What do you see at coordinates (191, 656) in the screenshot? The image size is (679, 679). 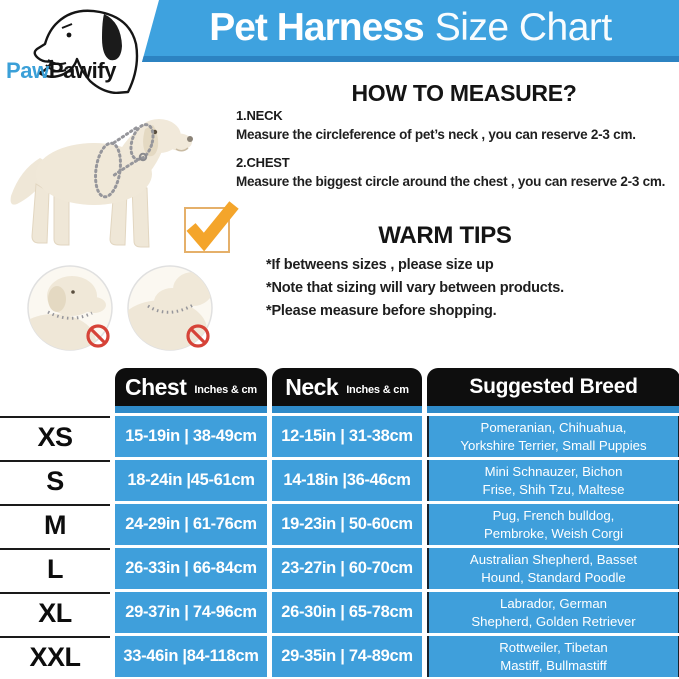 I see `chest-value: 33-46in |84-118cm` at bounding box center [191, 656].